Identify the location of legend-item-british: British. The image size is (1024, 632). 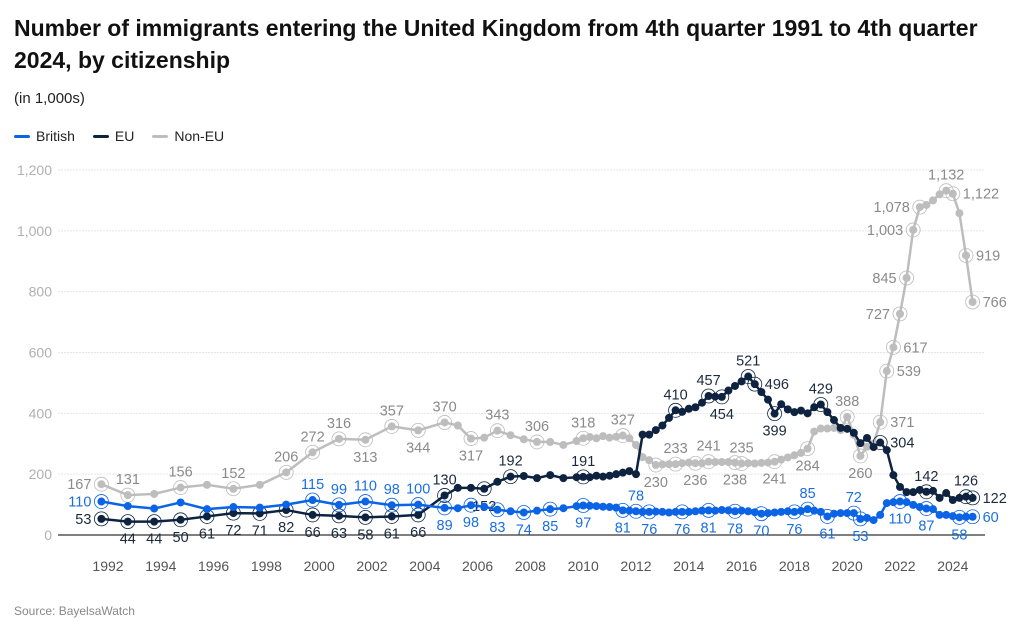
(44, 136).